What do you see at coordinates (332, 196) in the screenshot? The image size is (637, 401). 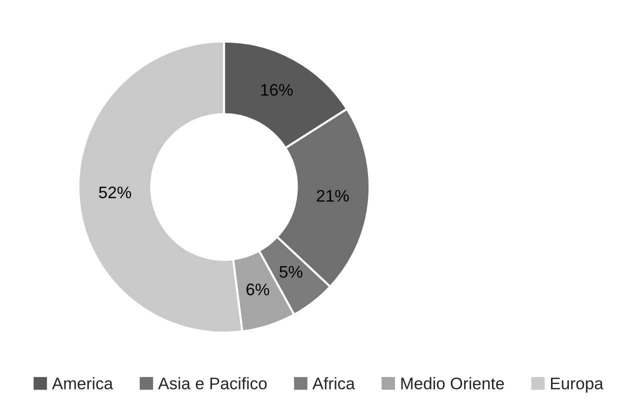 I see `data-label: 21%` at bounding box center [332, 196].